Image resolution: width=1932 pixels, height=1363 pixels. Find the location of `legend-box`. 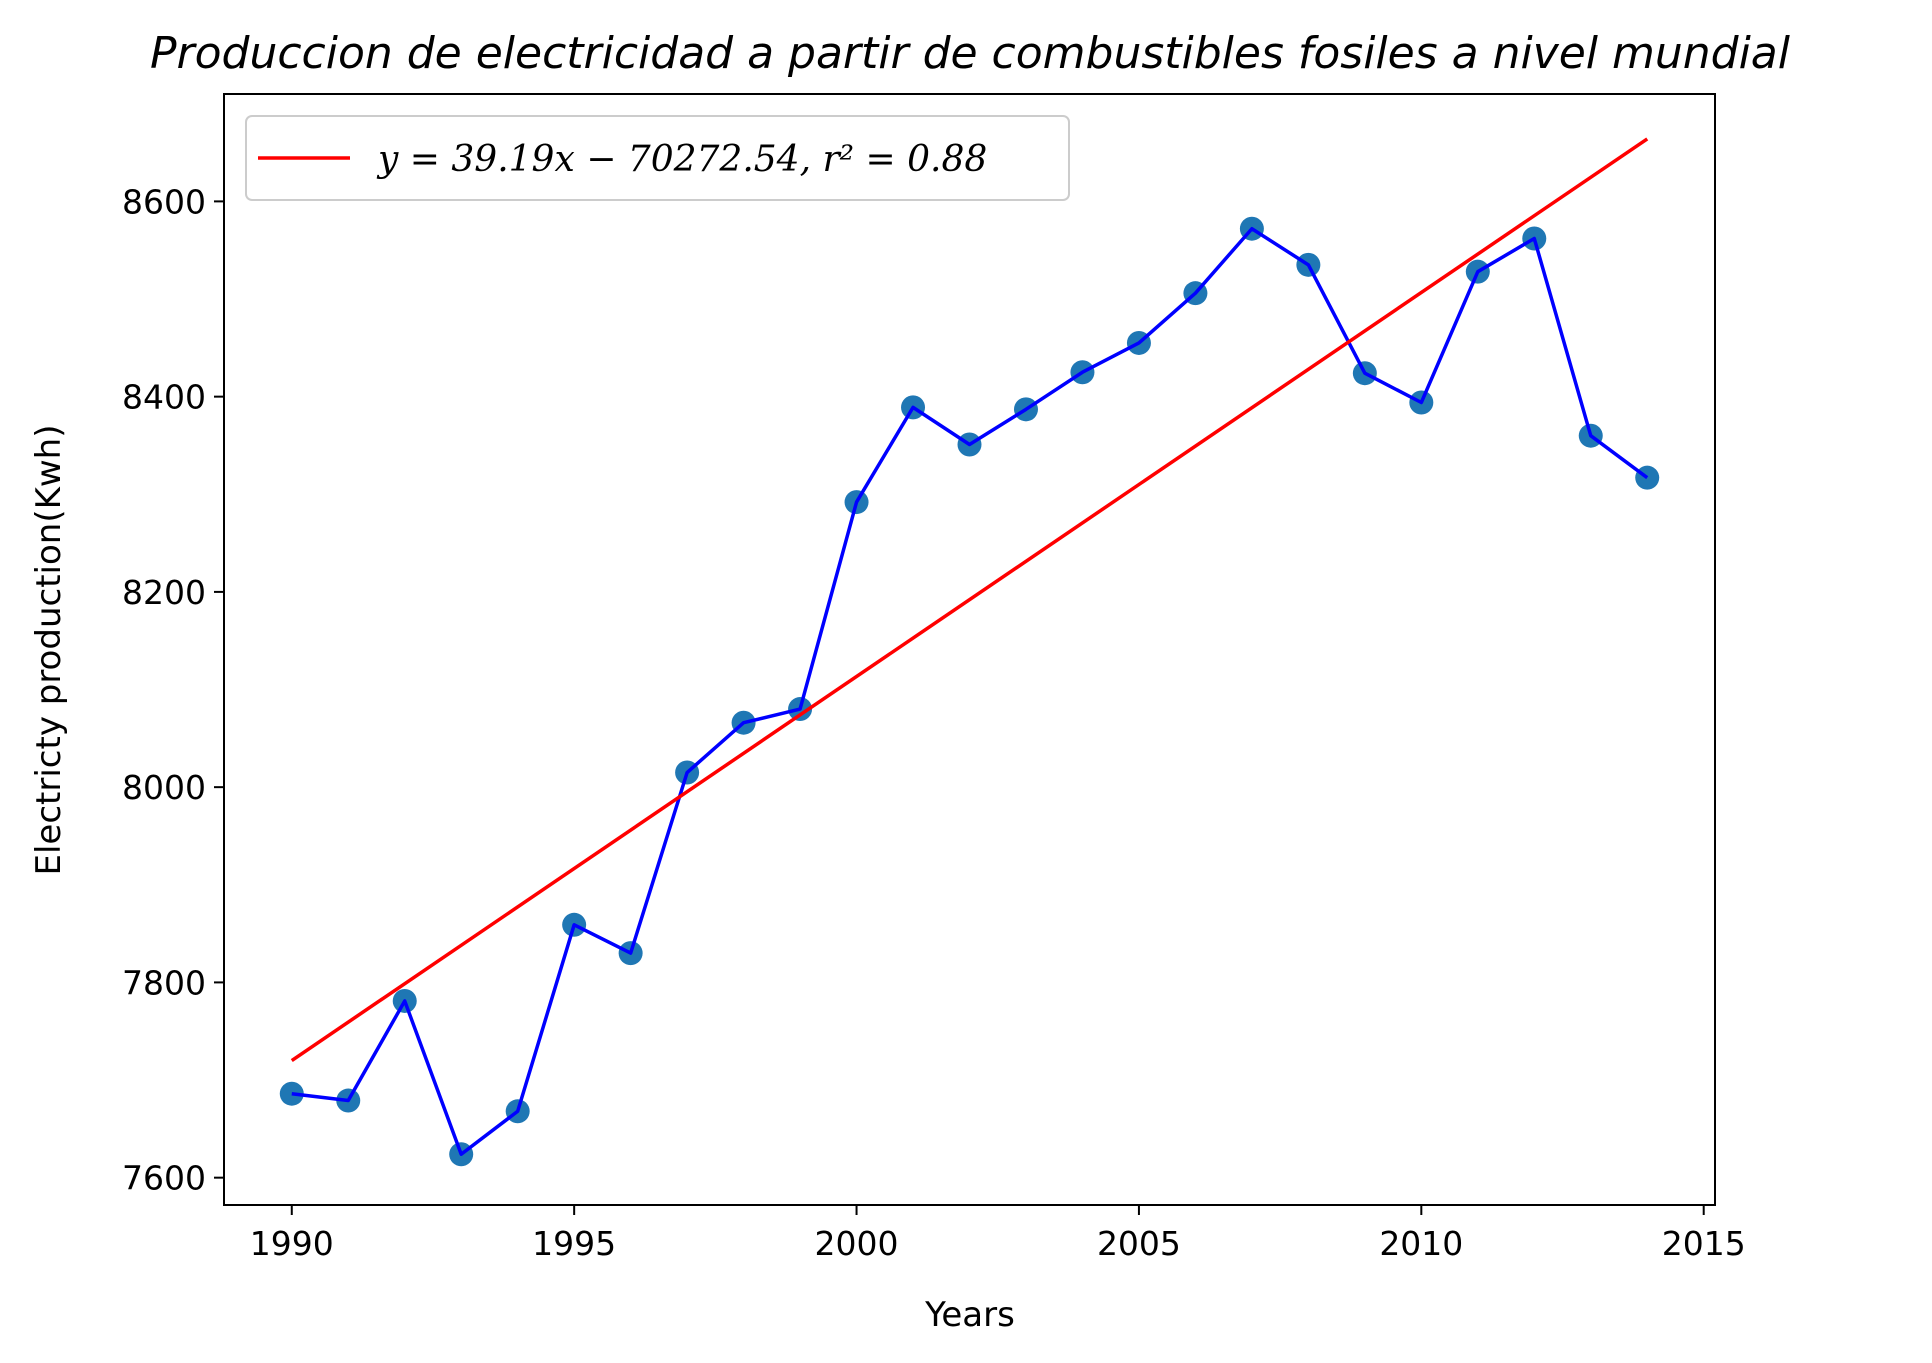

legend-box is located at coordinates (657, 158).